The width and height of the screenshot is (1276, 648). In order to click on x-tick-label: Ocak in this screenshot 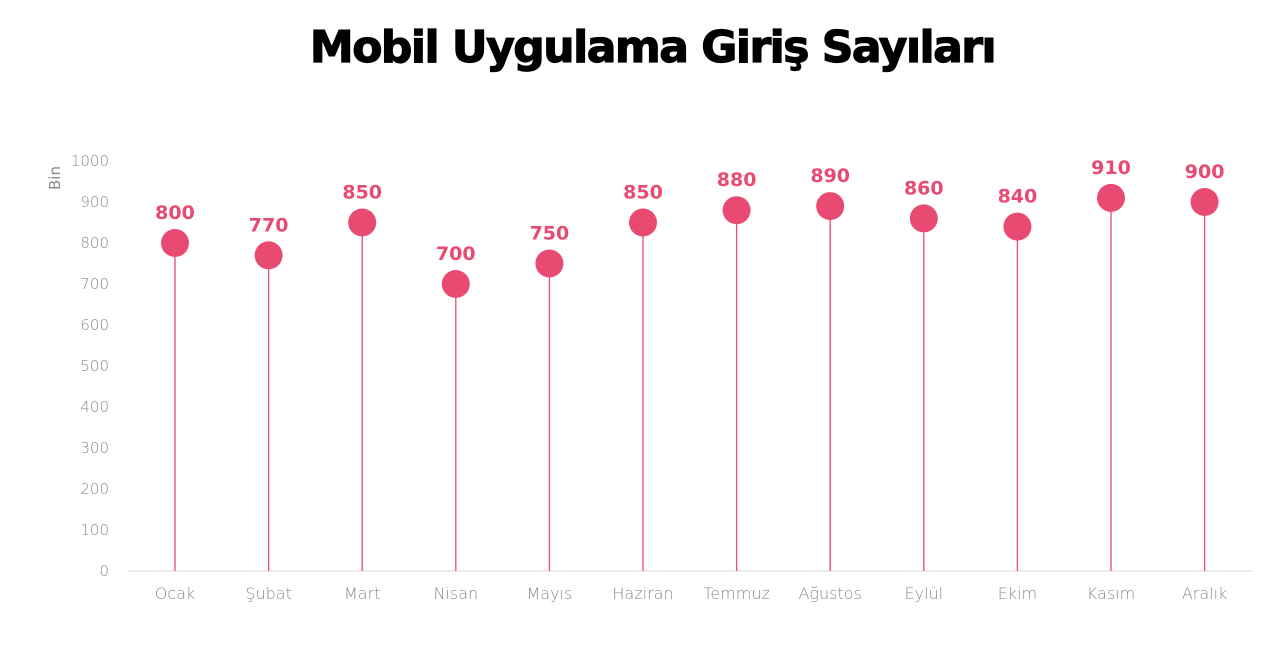, I will do `click(175, 593)`.